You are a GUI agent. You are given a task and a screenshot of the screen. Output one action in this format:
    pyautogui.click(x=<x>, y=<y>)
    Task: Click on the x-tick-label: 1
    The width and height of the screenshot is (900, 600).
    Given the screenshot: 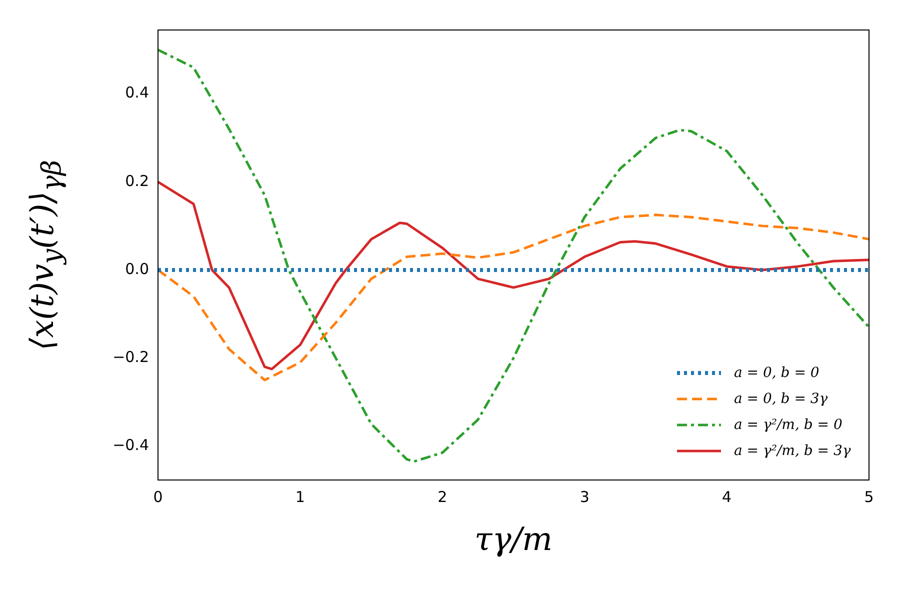 What is the action you would take?
    pyautogui.click(x=300, y=497)
    